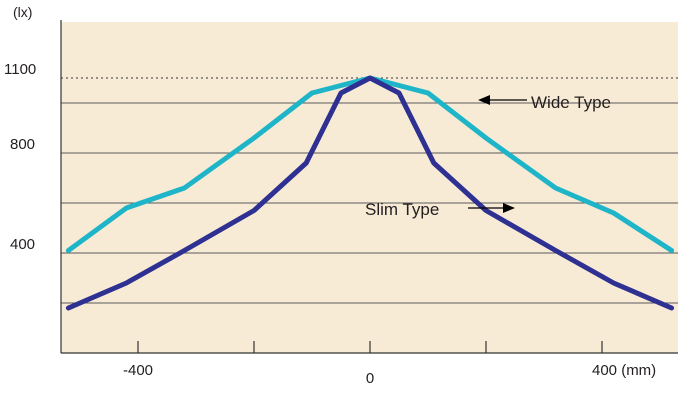 Image resolution: width=678 pixels, height=394 pixels. What do you see at coordinates (370, 378) in the screenshot?
I see `x-tick-label-0: 0` at bounding box center [370, 378].